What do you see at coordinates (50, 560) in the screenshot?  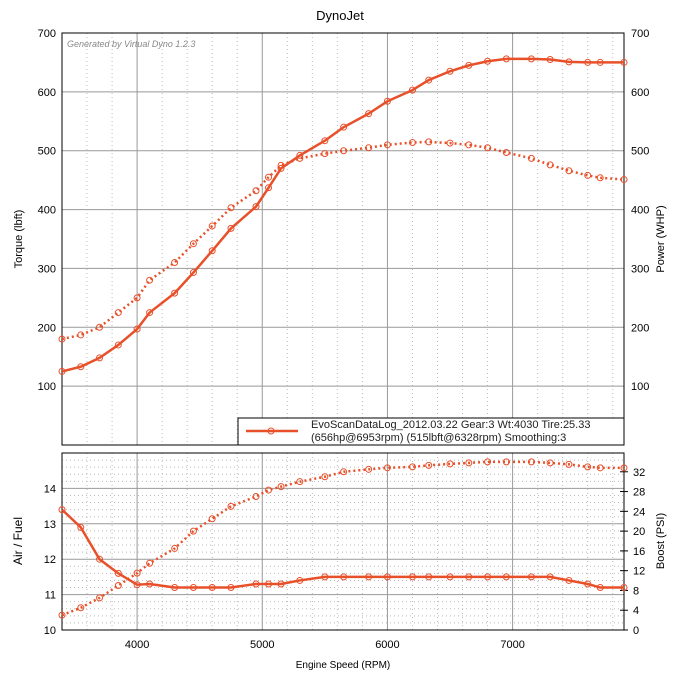 I see `y-tick-label: 12` at bounding box center [50, 560].